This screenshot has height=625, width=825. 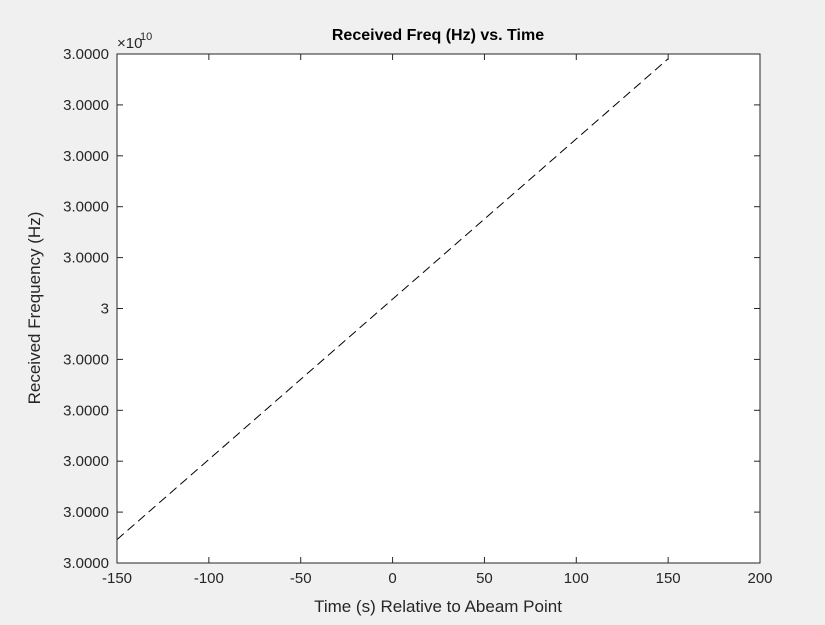 What do you see at coordinates (668, 578) in the screenshot?
I see `x-tick-label: 150` at bounding box center [668, 578].